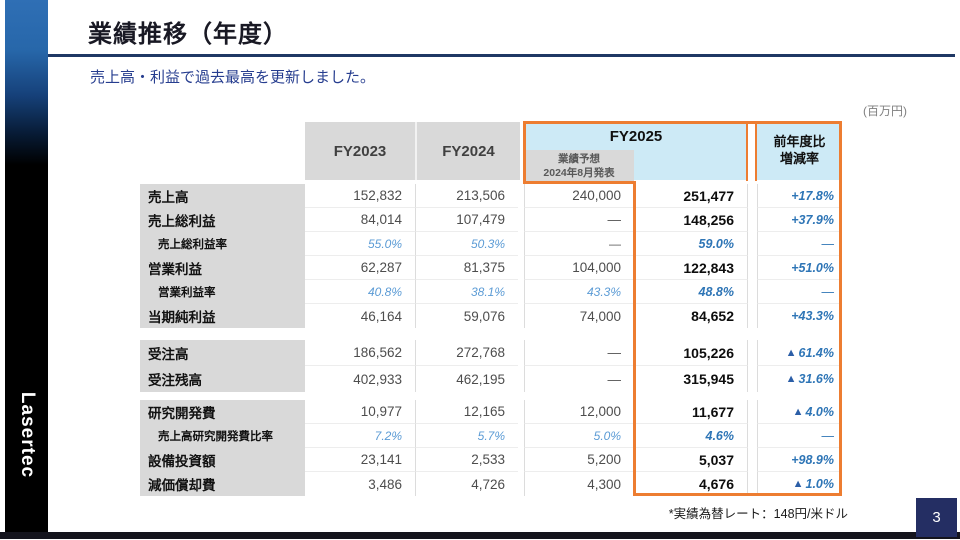 The width and height of the screenshot is (960, 540). What do you see at coordinates (466, 268) in the screenshot?
I see `table-cell: 81,375` at bounding box center [466, 268].